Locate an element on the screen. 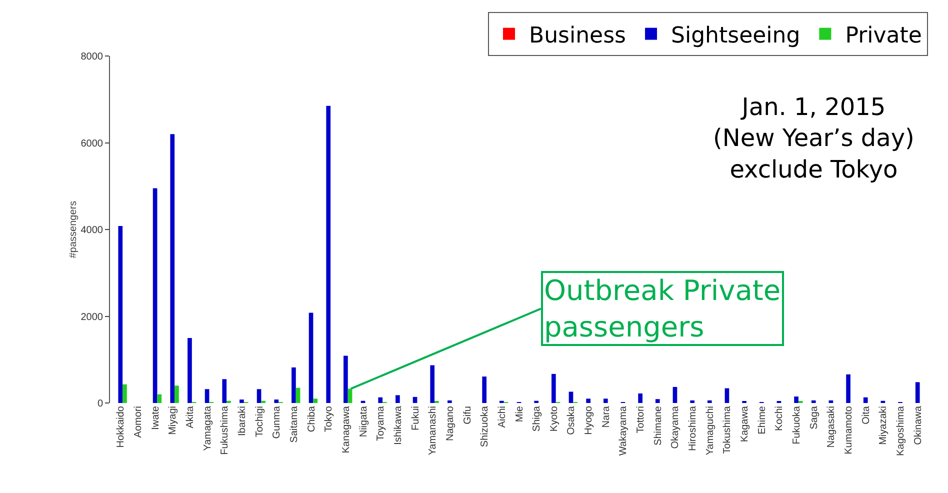  legend-label: Business is located at coordinates (577, 35).